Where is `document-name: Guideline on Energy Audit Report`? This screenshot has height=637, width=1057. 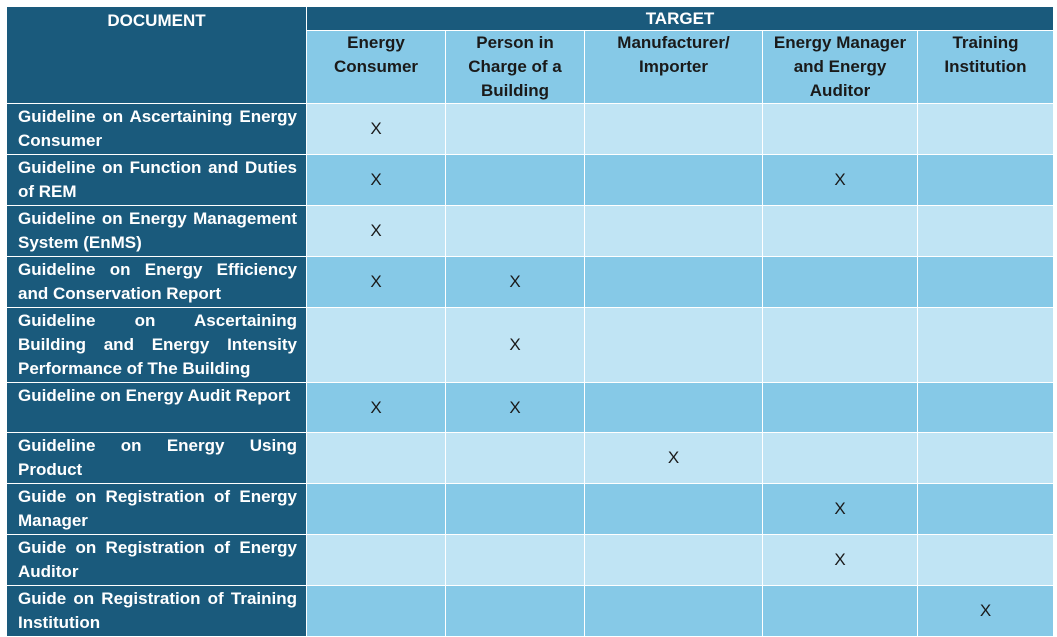
document-name: Guideline on Energy Audit Report is located at coordinates (156, 407).